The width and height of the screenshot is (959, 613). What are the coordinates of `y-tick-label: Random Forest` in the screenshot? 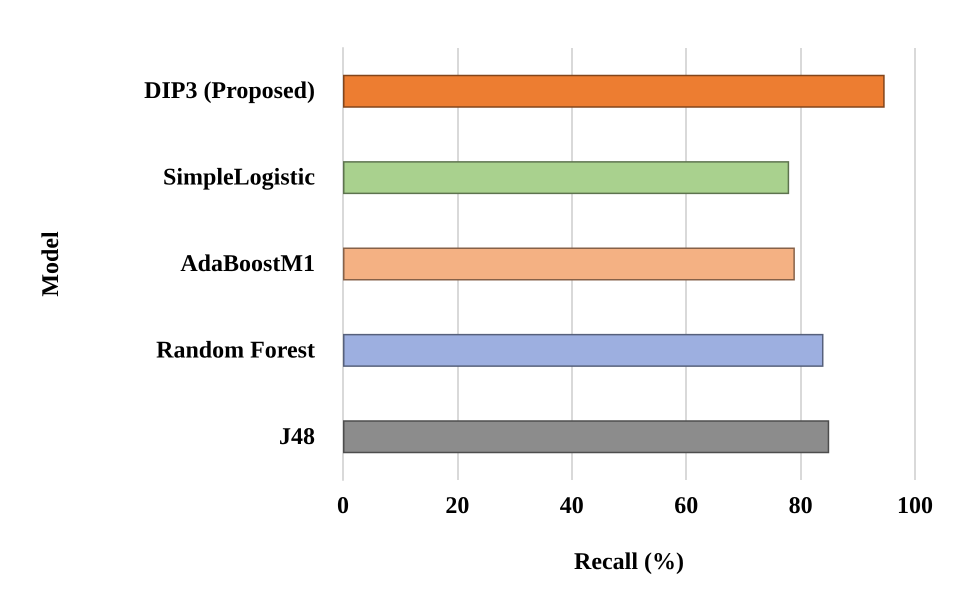 It's located at (235, 350).